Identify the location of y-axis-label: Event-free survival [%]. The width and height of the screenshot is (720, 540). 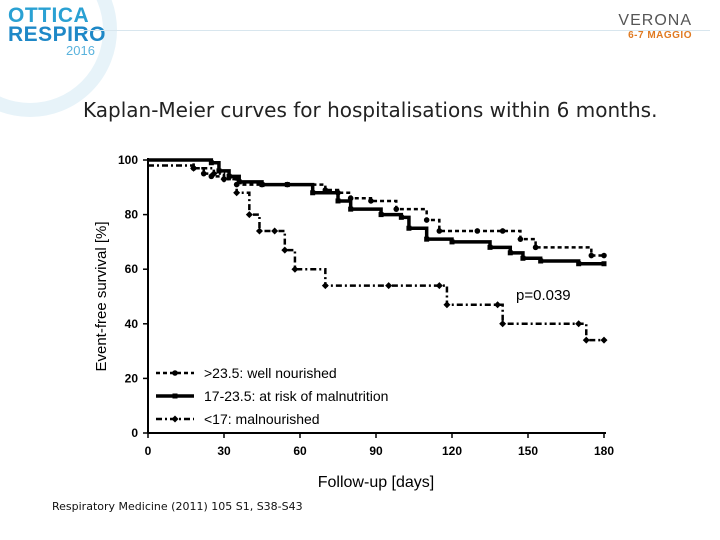
(101, 296).